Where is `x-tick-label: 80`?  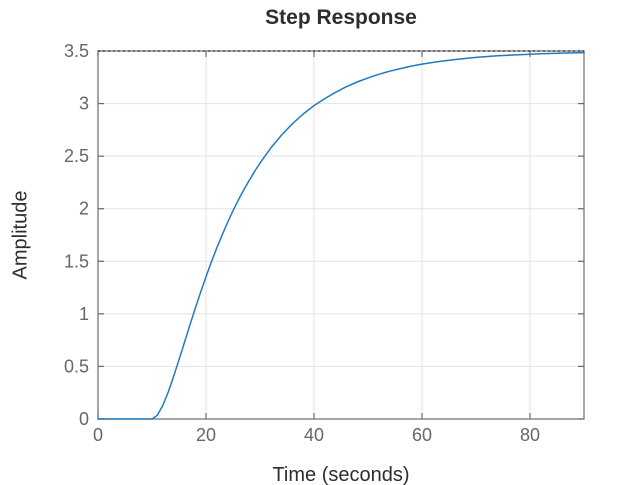 x-tick-label: 80 is located at coordinates (530, 435).